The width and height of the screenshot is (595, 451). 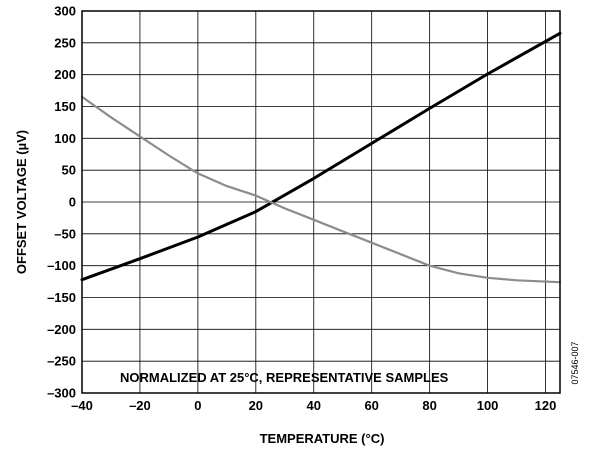 I want to click on y-tick-label-3: –150, so click(x=61, y=297).